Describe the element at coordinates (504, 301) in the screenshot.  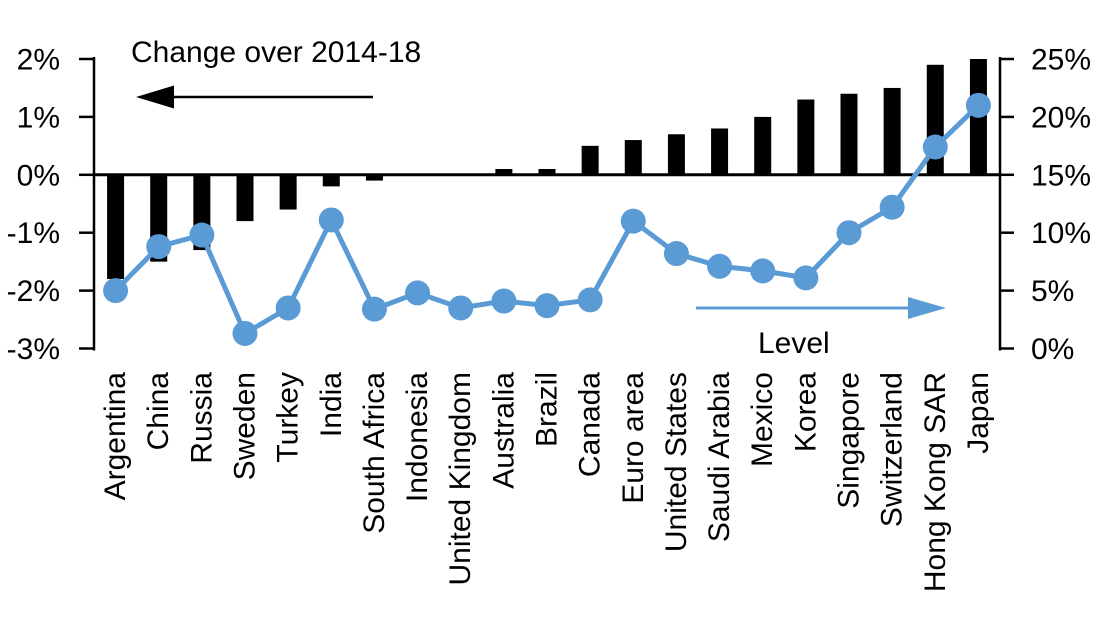
I see `level-marker-australia` at that location.